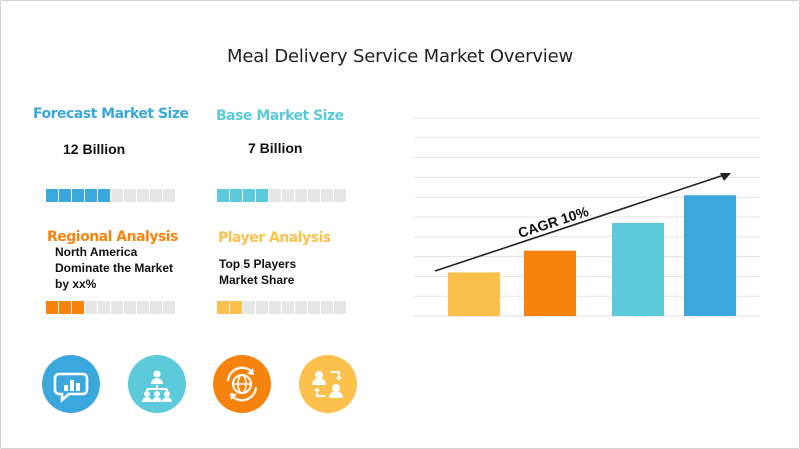 This screenshot has height=449, width=800. Describe the element at coordinates (157, 384) in the screenshot. I see `network-people-icon` at that location.